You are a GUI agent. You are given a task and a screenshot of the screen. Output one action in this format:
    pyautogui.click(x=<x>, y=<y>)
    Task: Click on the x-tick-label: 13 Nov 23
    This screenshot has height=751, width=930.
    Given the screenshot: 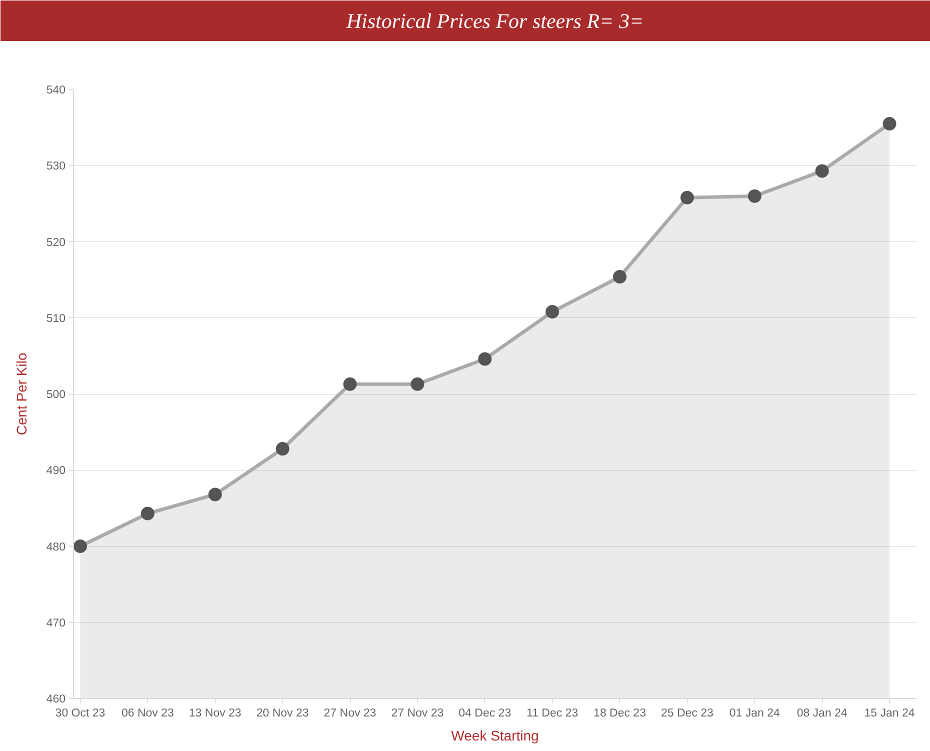 What is the action you would take?
    pyautogui.click(x=215, y=714)
    